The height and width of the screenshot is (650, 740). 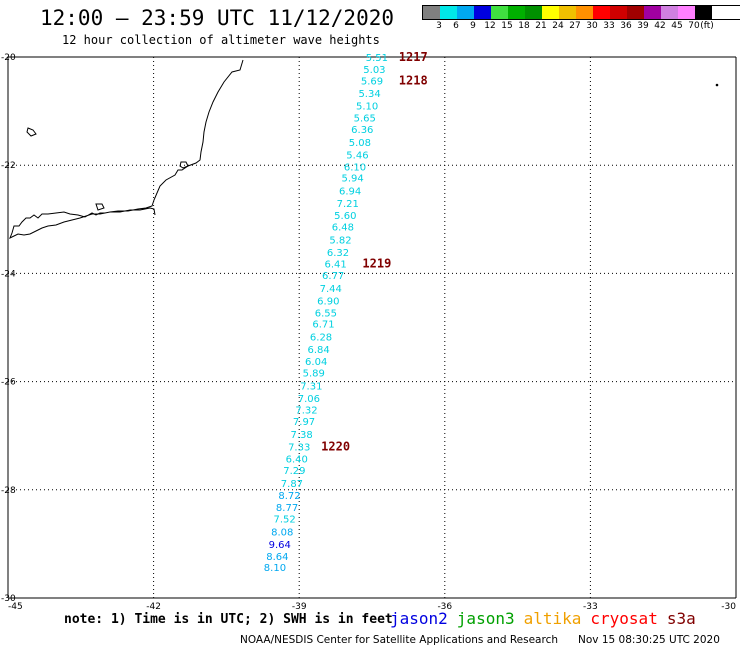 What do you see at coordinates (507, 26) in the screenshot?
I see `legend-label: 15` at bounding box center [507, 26].